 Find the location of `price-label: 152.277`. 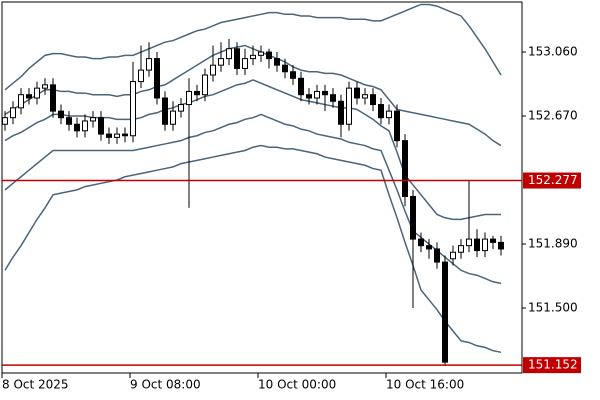

price-label: 152.277 is located at coordinates (553, 180).